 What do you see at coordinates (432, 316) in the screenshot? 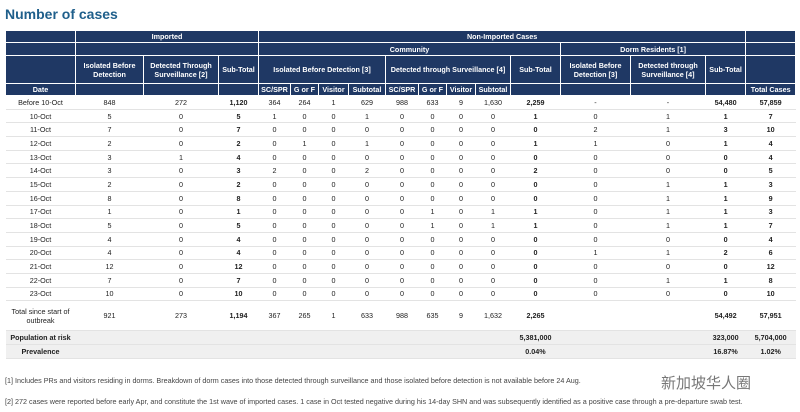
I see `cell: 635` at bounding box center [432, 316].